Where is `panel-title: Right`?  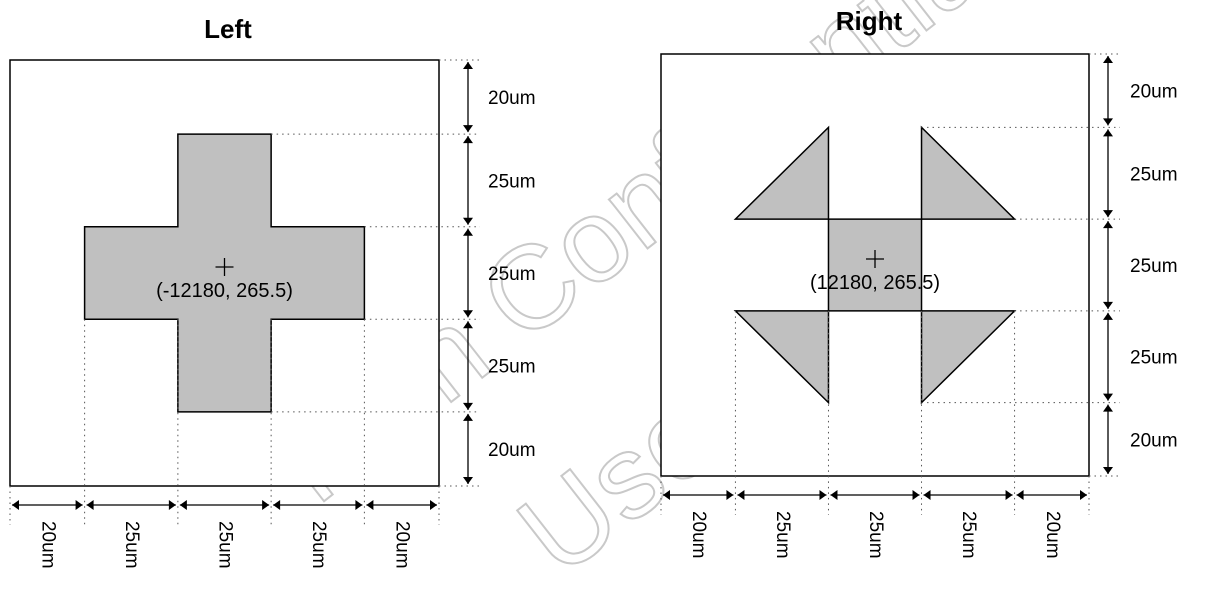 panel-title: Right is located at coordinates (869, 21).